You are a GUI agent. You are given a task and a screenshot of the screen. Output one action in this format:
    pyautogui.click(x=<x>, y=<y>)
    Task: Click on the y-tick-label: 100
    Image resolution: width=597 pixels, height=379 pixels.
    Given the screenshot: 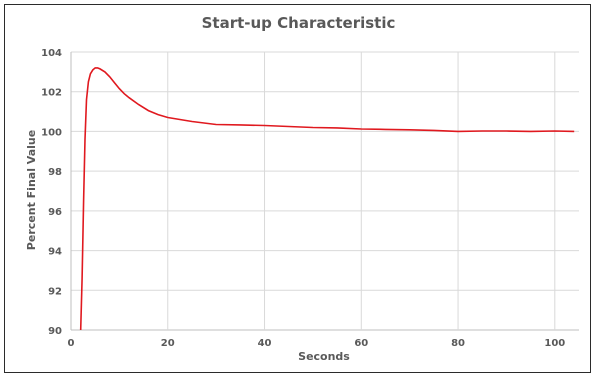 What is the action you would take?
    pyautogui.click(x=51, y=132)
    